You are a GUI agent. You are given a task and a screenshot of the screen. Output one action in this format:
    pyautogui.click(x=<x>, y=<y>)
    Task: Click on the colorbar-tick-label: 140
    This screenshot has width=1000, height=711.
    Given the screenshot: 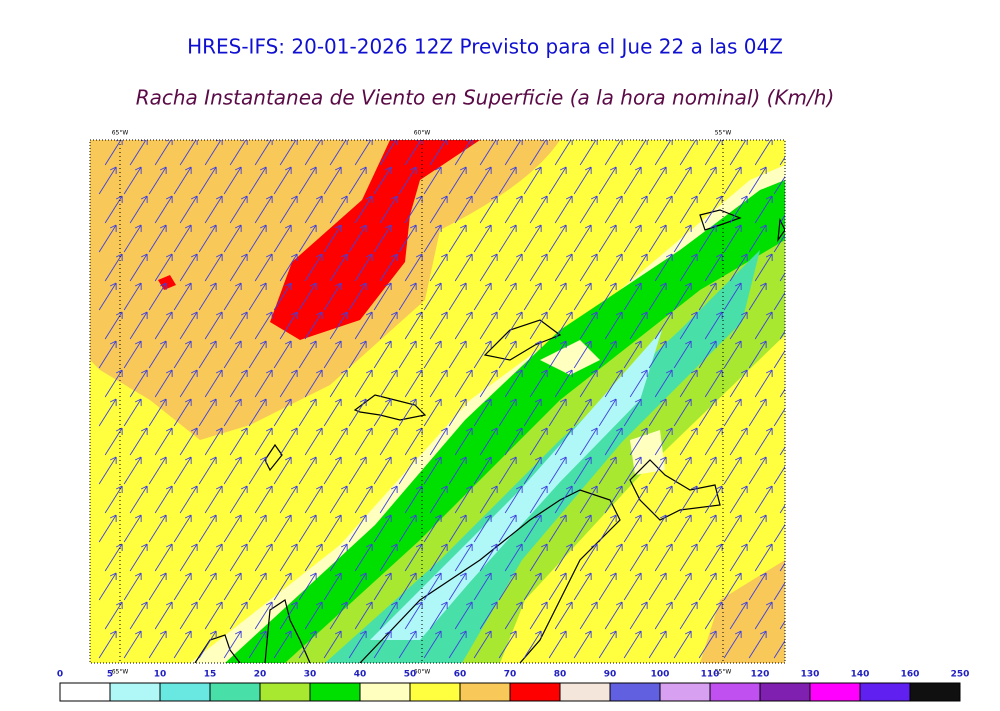 What is the action you would take?
    pyautogui.click(x=860, y=675)
    